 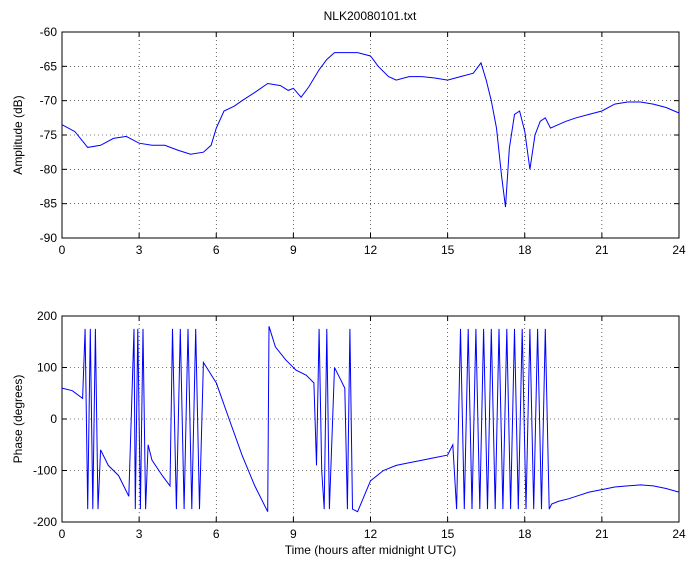 I want to click on phase-x-tick-label: 6, so click(x=216, y=534).